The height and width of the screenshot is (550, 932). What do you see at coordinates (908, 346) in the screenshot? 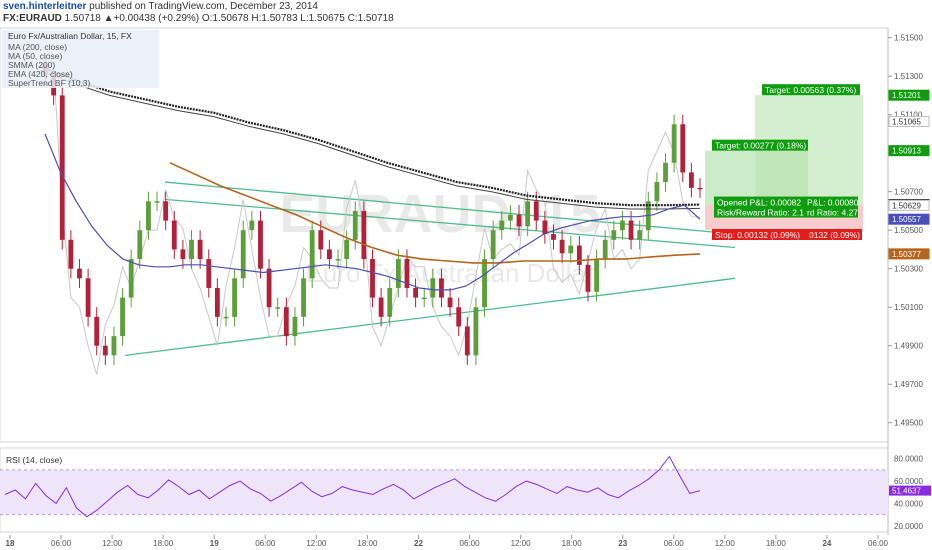
I see `y-tick-label: 1.49900` at bounding box center [908, 346].